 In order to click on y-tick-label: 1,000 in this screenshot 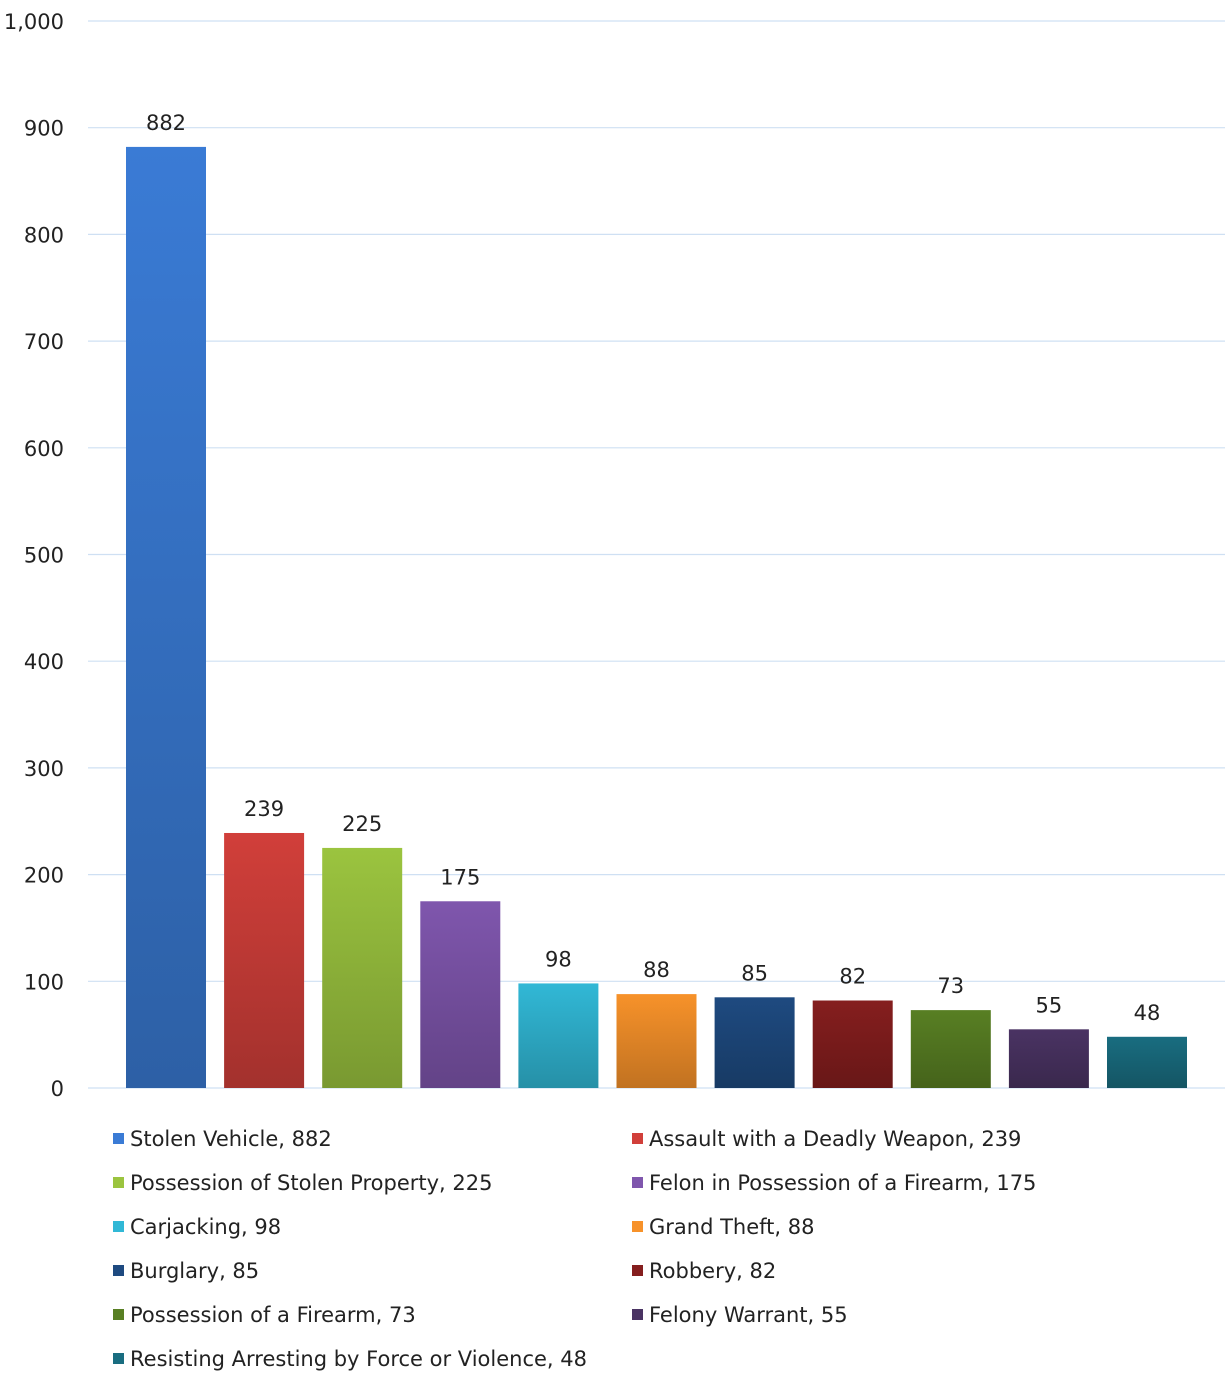, I will do `click(34, 22)`.